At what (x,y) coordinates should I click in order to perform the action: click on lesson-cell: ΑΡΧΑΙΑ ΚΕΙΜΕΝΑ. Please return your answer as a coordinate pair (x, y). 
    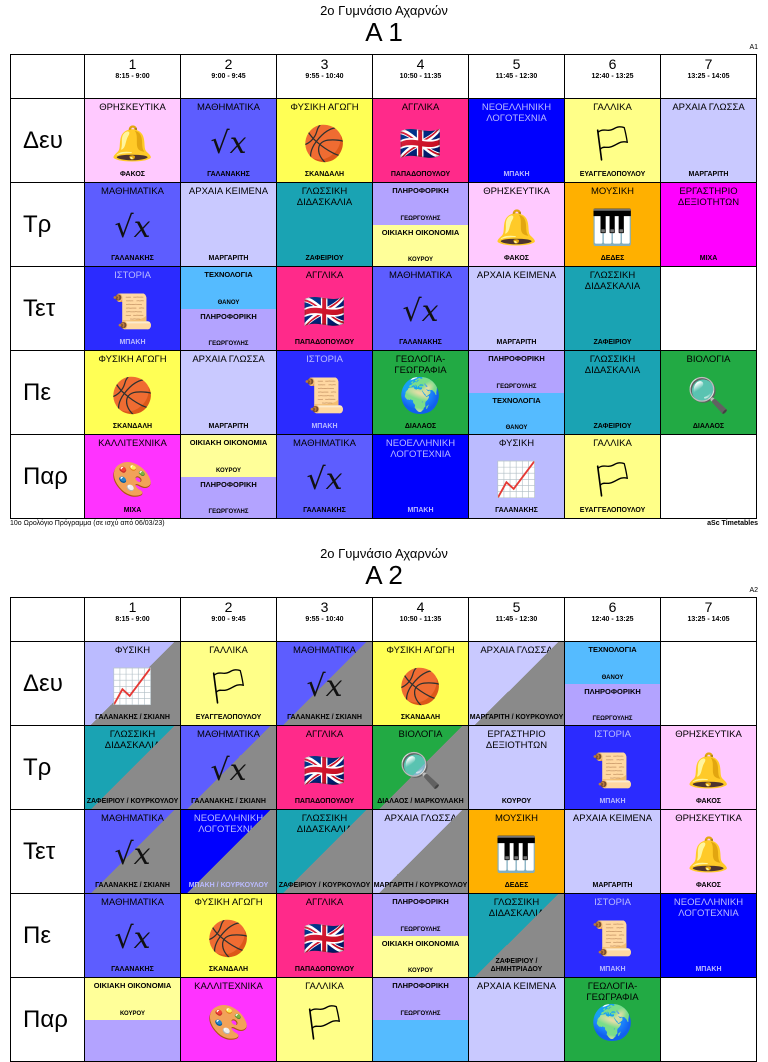
    Looking at the image, I should click on (516, 1019).